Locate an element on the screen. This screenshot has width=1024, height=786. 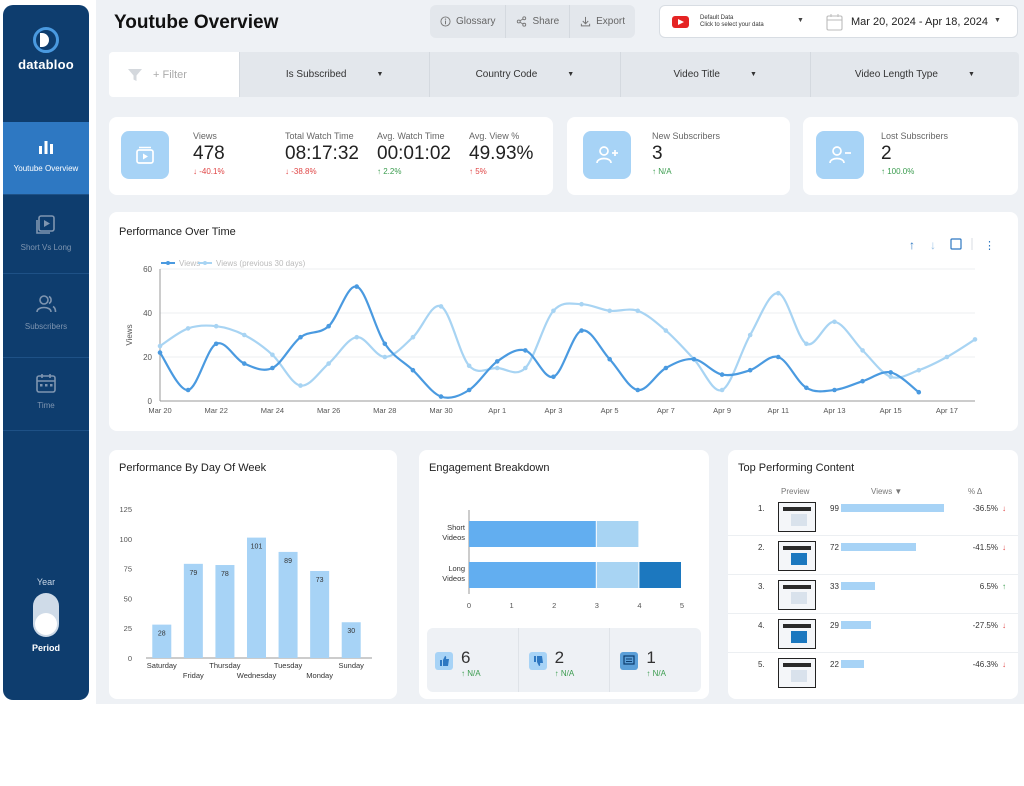
filter-video-title: Video Title ▼ is located at coordinates (714, 74).